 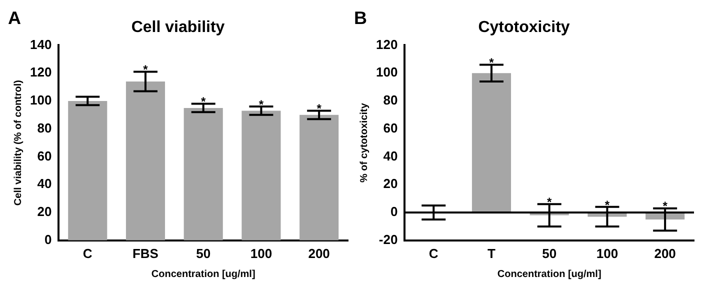 I want to click on y-tick-label: 140, so click(x=41, y=44).